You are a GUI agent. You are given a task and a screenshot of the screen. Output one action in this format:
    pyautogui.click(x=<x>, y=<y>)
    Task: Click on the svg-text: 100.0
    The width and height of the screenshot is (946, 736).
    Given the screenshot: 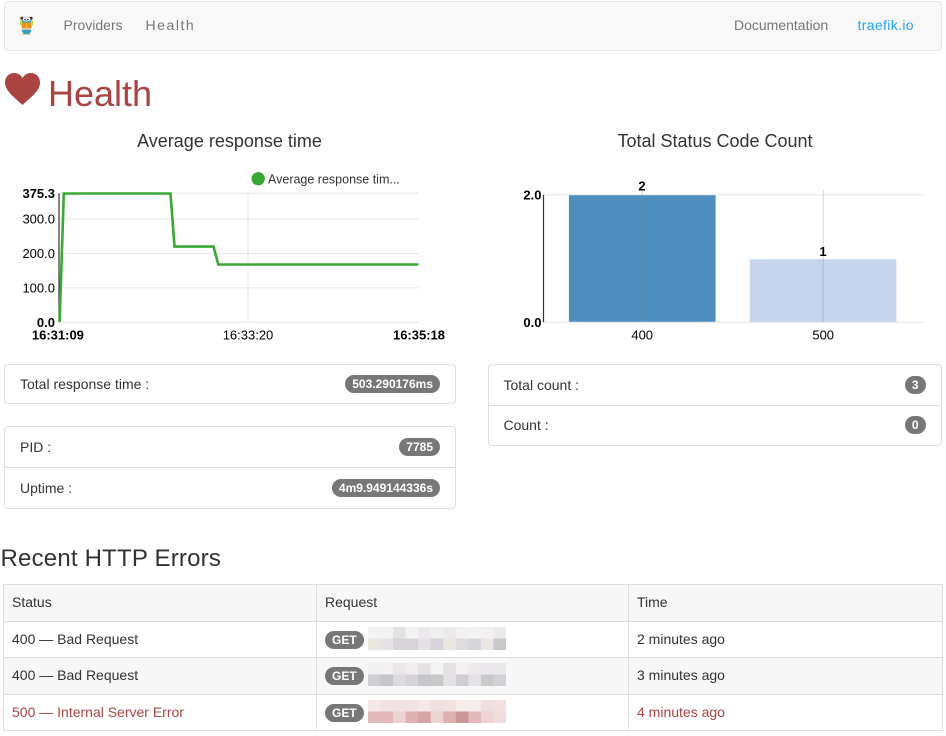 What is the action you would take?
    pyautogui.click(x=38, y=287)
    